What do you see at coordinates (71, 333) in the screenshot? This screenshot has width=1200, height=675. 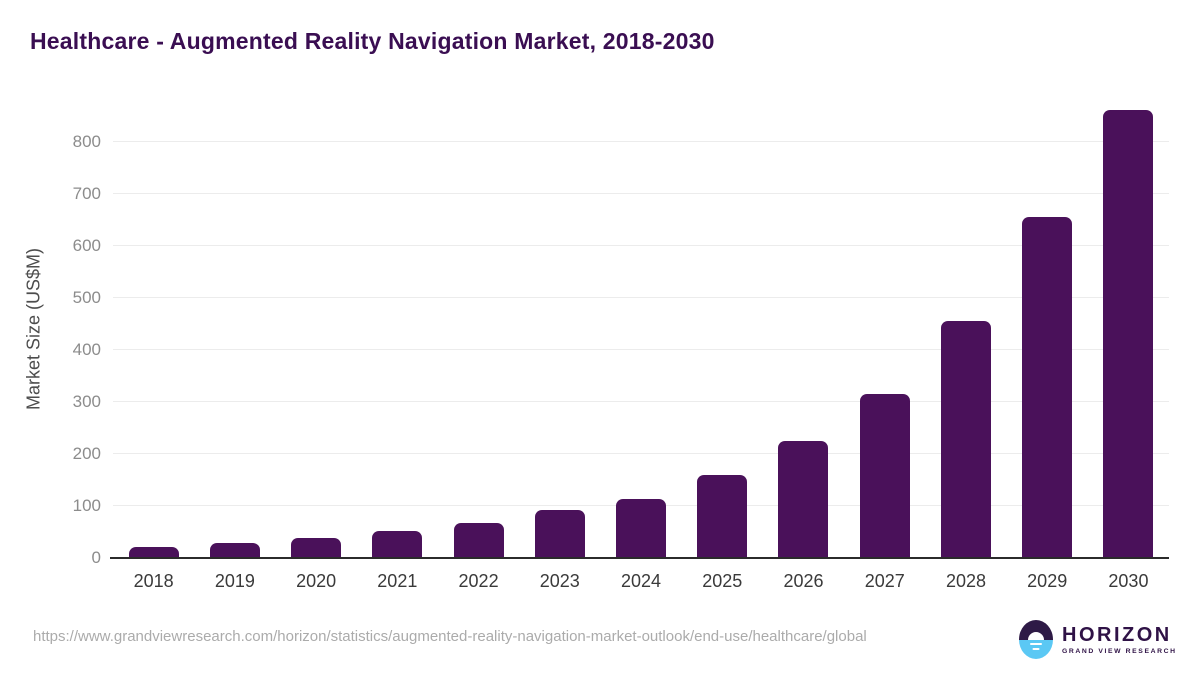 I see `y-axis-ticks: 0 100 200 300 400 500 600 700 800` at bounding box center [71, 333].